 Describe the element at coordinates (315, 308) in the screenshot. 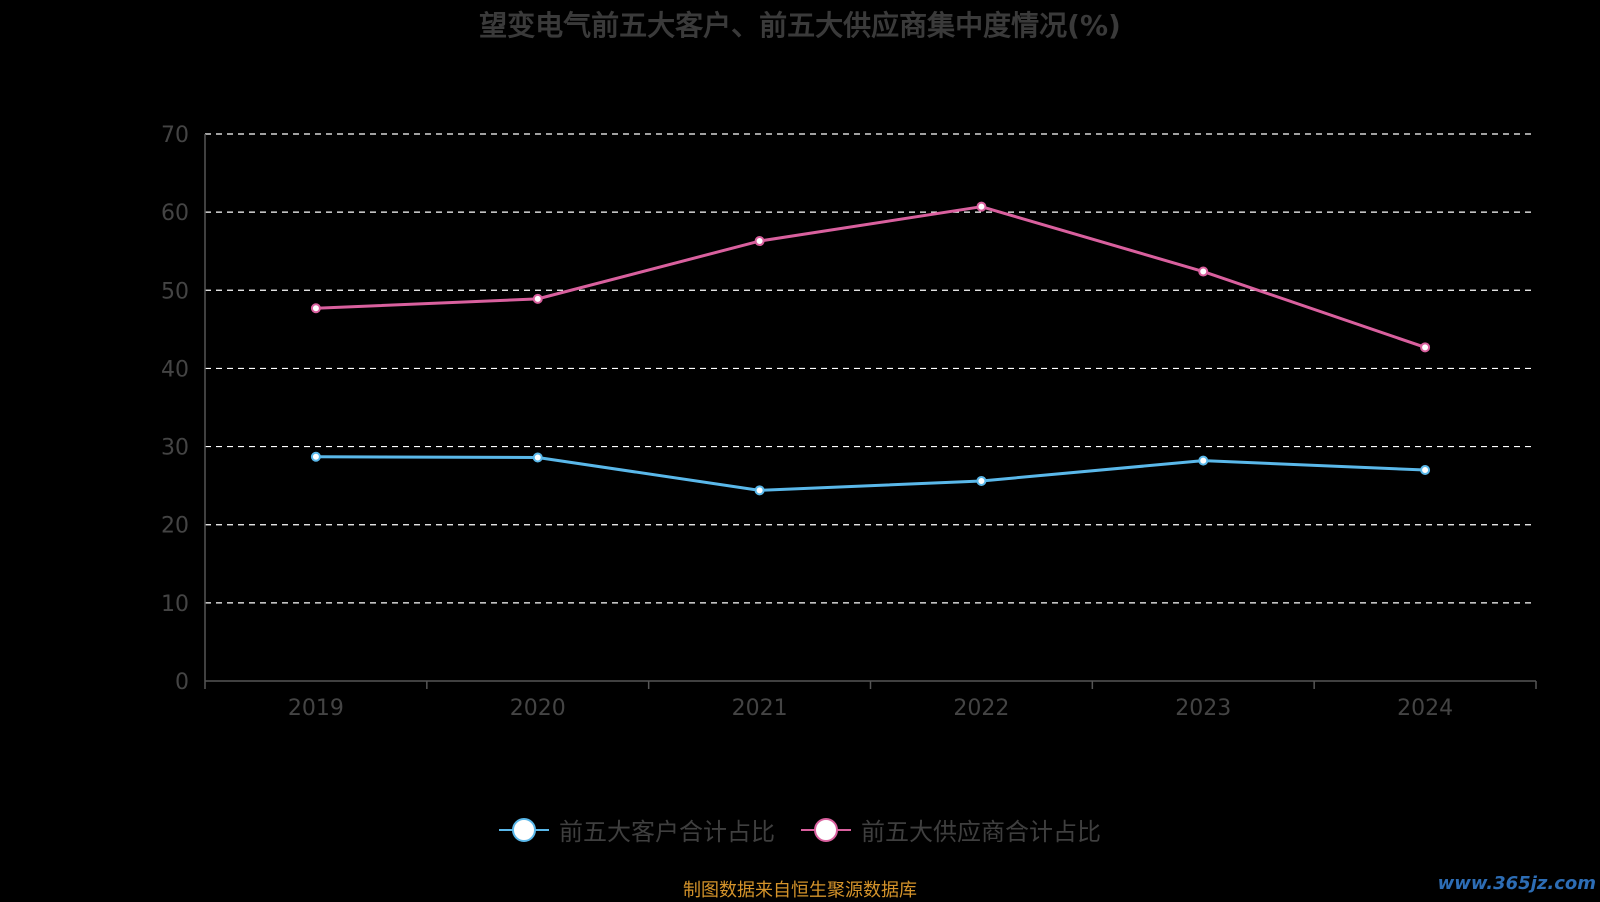

I see `data-point-suppliers-2019` at that location.